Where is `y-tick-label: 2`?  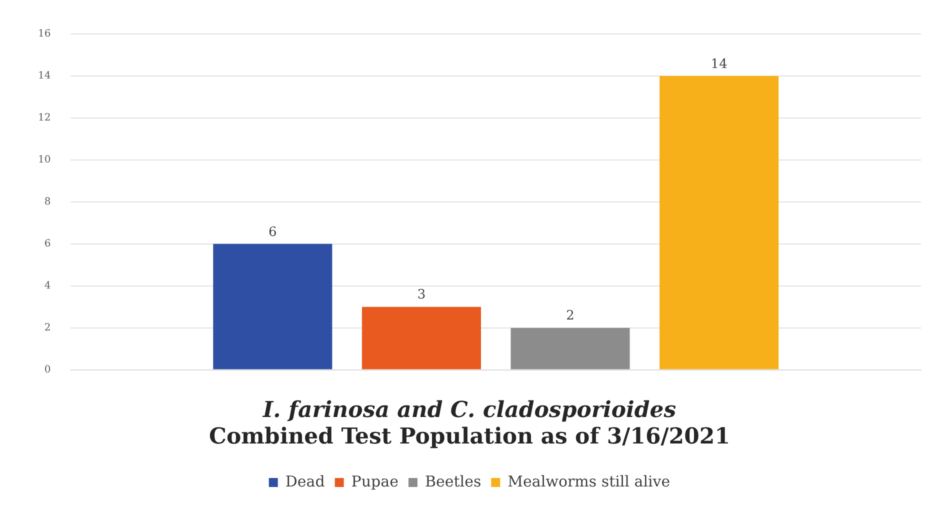
y-tick-label: 2 is located at coordinates (47, 328).